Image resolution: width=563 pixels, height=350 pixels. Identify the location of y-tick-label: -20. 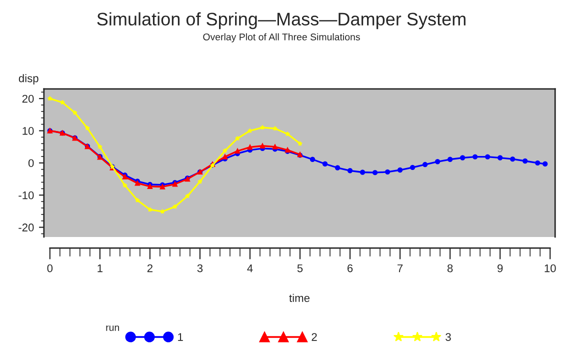
(26, 228).